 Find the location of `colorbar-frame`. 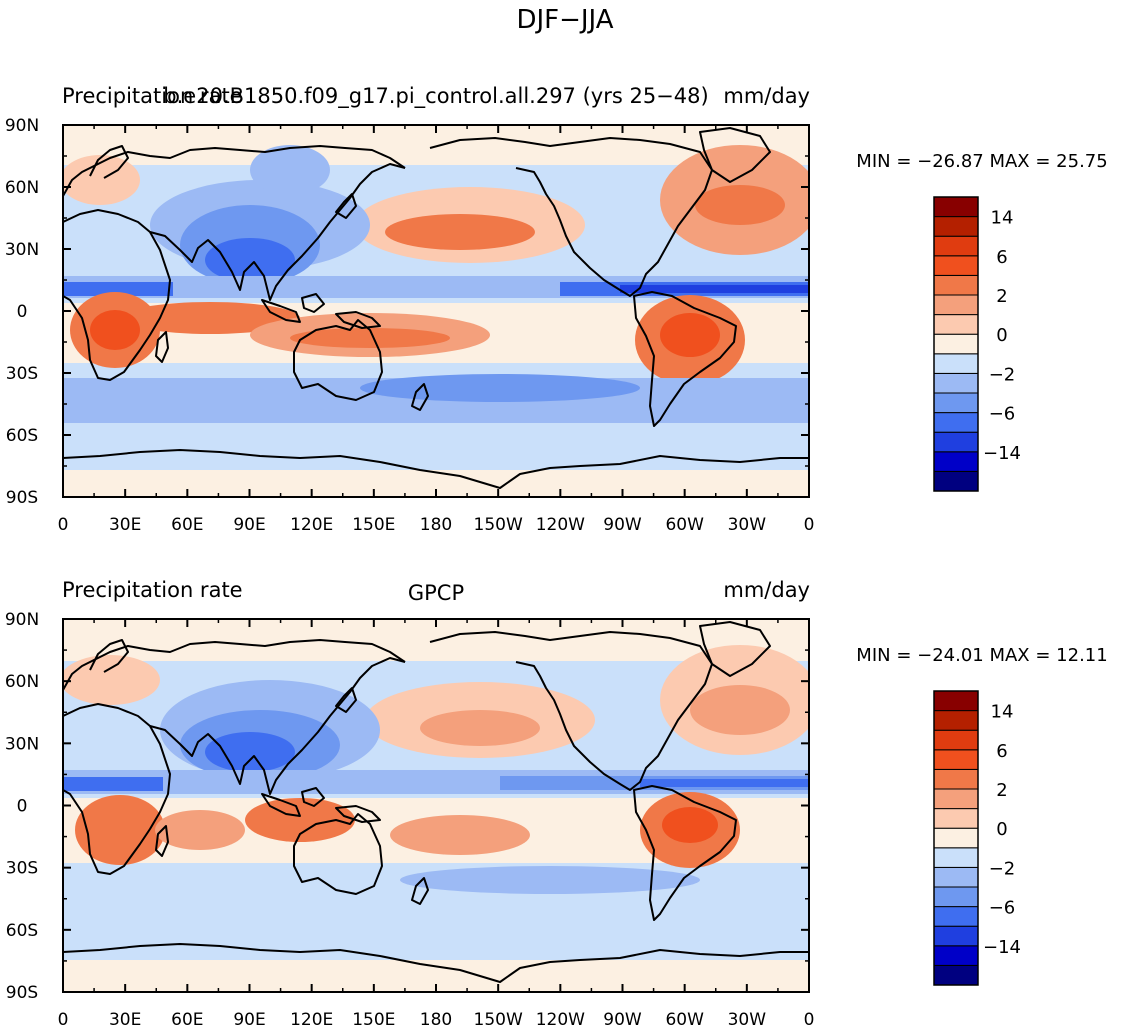

colorbar-frame is located at coordinates (956, 838).